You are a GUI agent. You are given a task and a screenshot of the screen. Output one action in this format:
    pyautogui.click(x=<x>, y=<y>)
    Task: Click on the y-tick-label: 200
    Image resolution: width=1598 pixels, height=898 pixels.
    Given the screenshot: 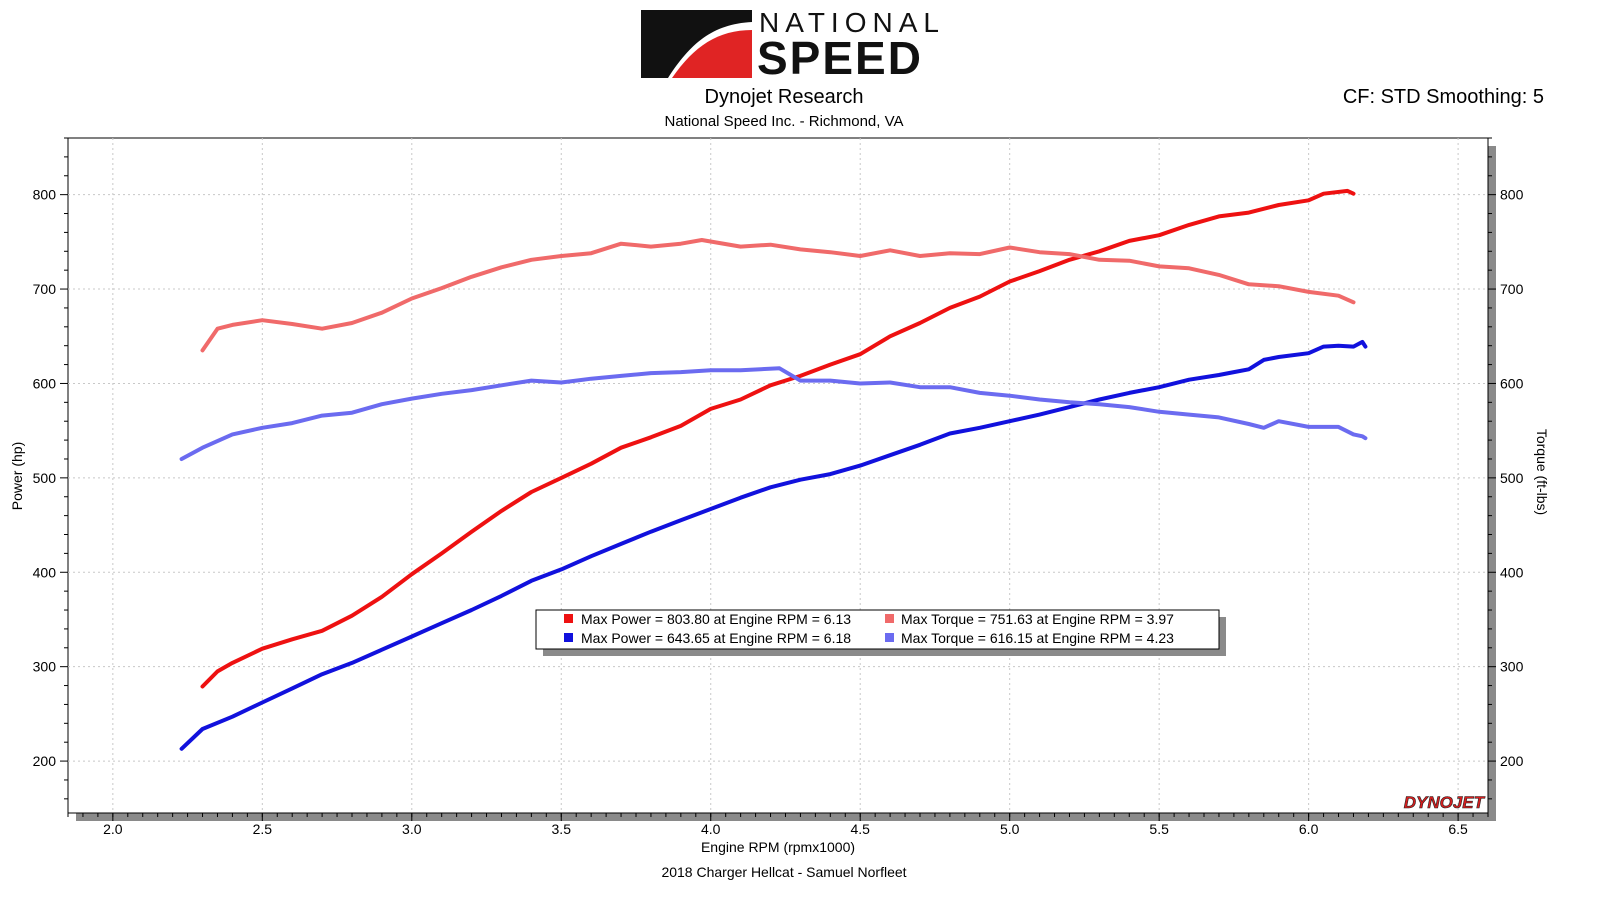 What is the action you would take?
    pyautogui.click(x=45, y=761)
    